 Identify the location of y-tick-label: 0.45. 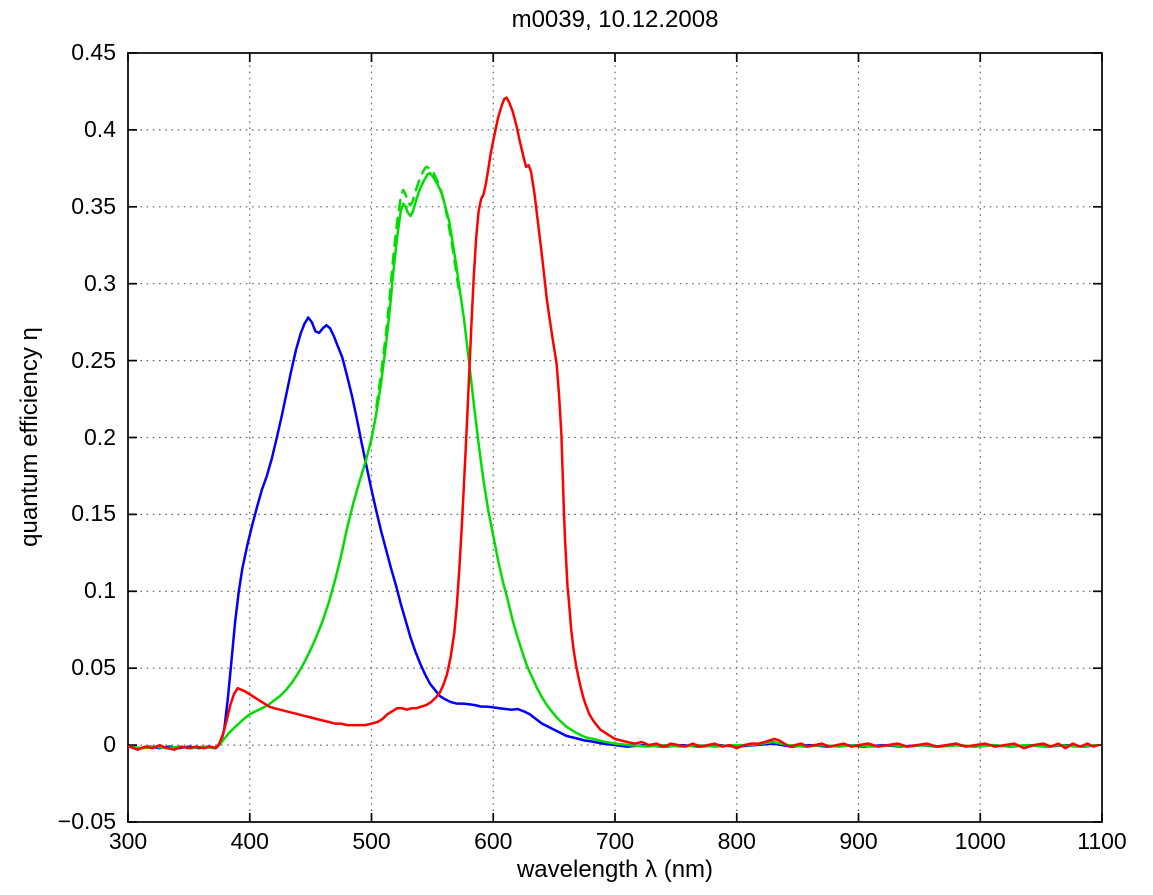
(93, 52).